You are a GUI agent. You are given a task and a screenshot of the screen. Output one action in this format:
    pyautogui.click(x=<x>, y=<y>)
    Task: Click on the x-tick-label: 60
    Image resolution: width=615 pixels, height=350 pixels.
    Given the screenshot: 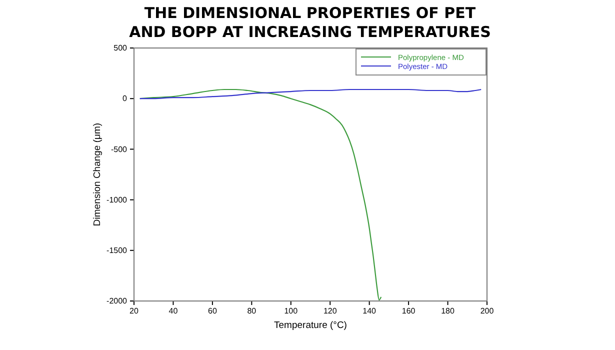 What is the action you would take?
    pyautogui.click(x=213, y=311)
    